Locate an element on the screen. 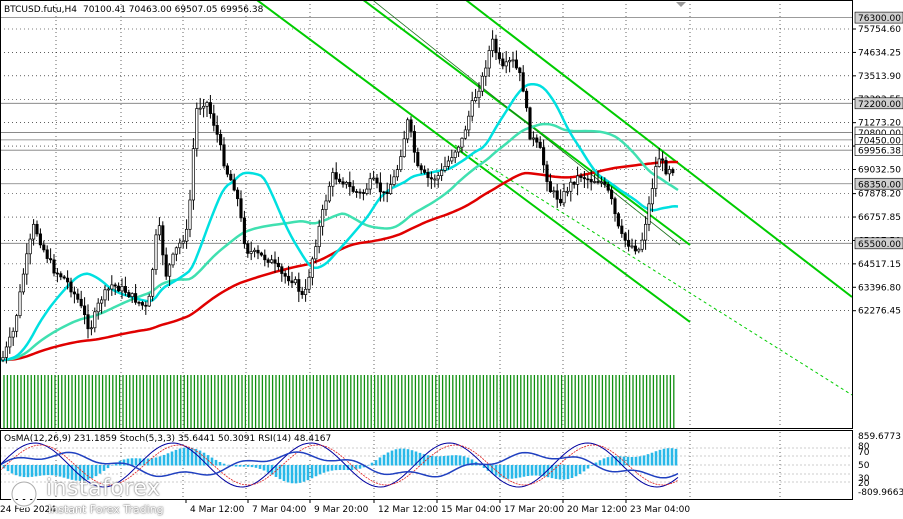 This screenshot has width=903, height=519. osc-tick-label: 30 is located at coordinates (864, 479).